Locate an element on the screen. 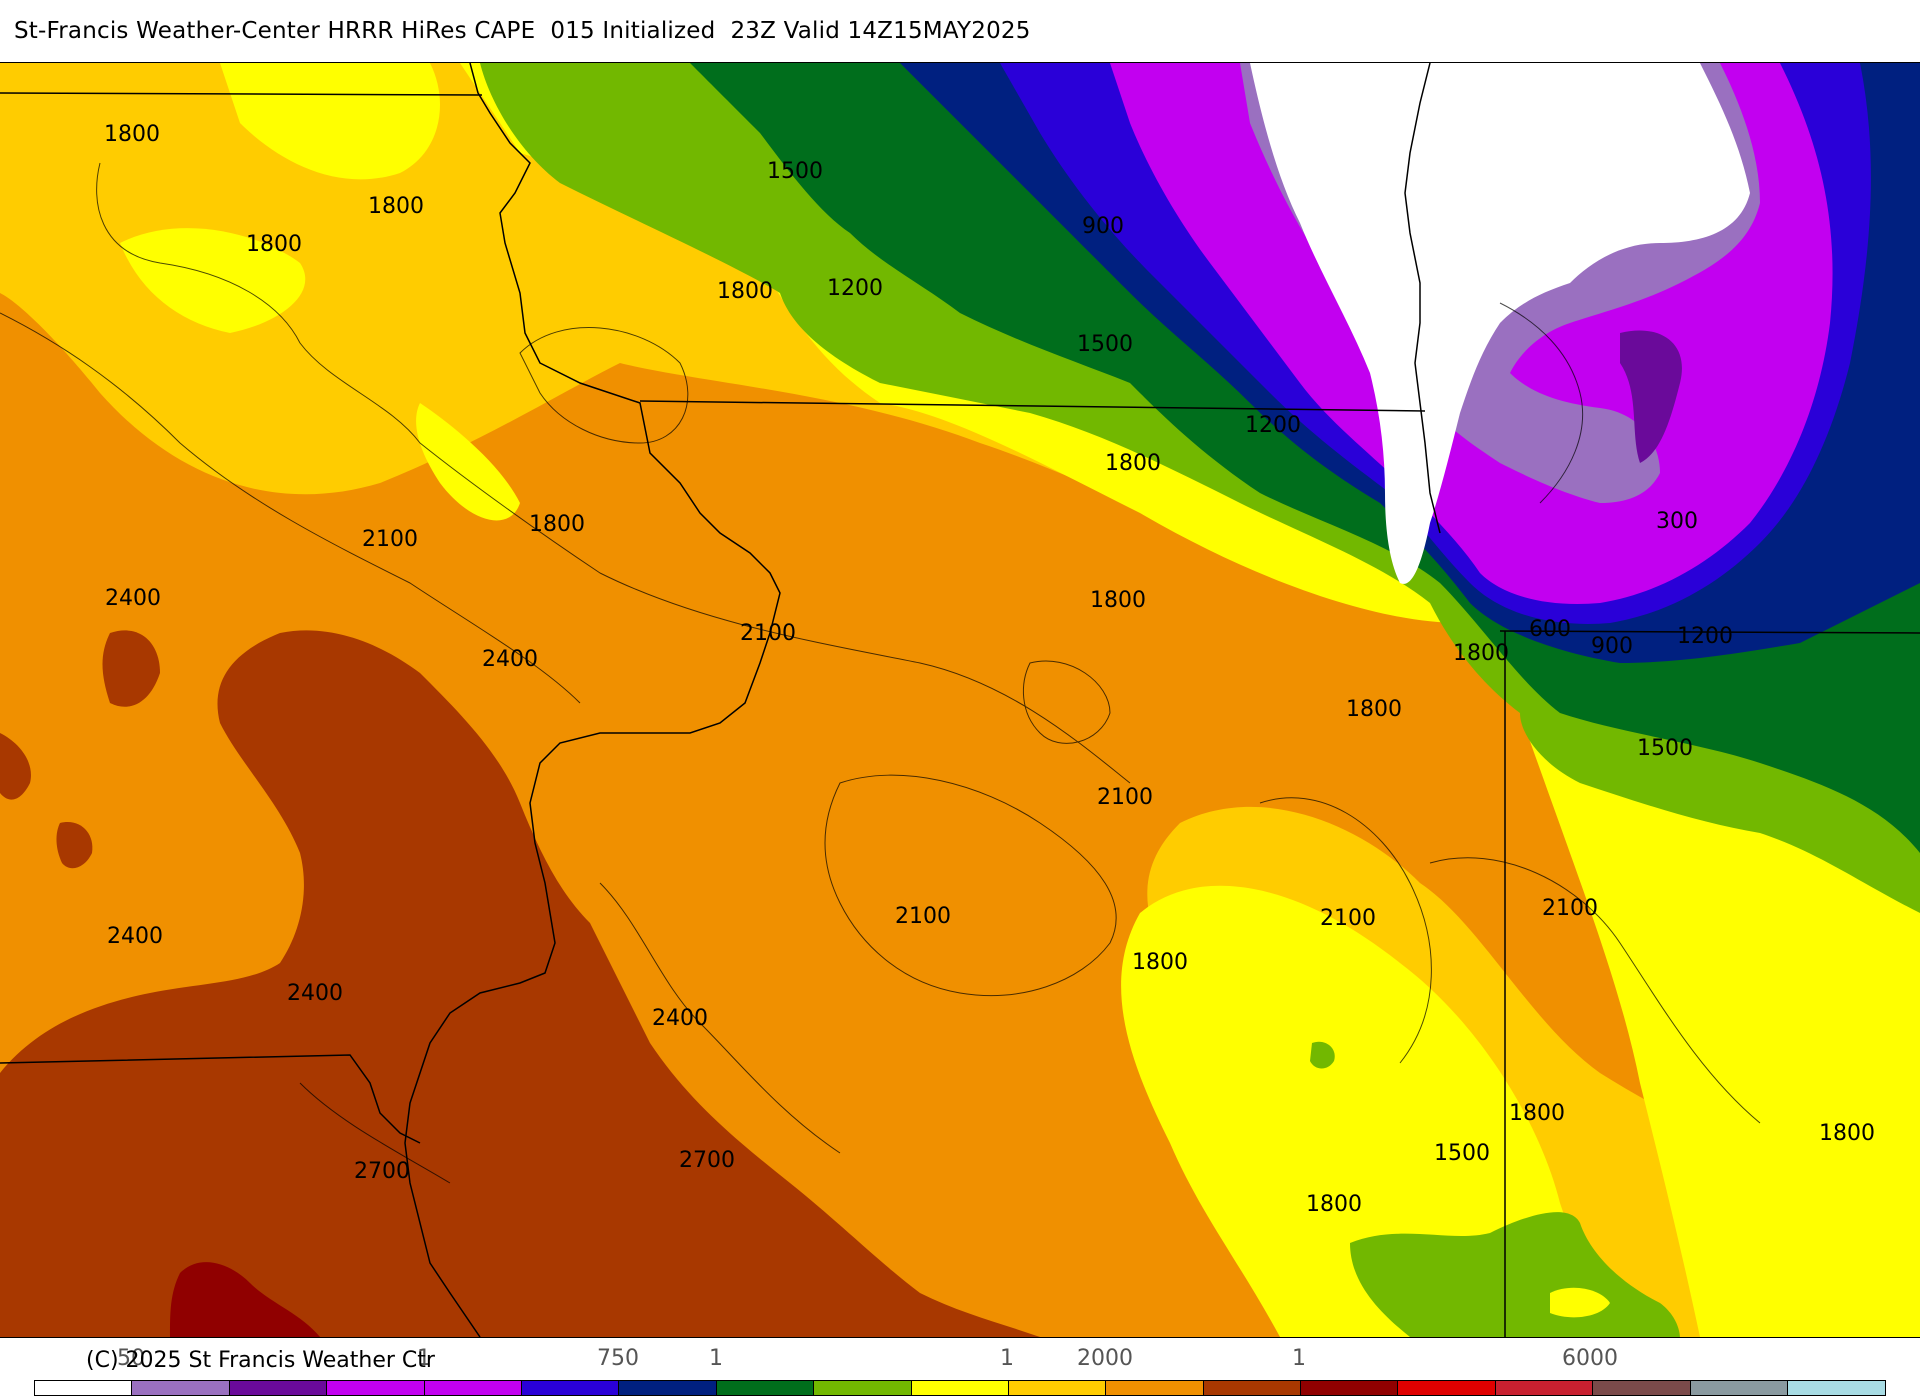 Image resolution: width=1920 pixels, height=1400 pixels. boundary-east is located at coordinates (1709, 632).